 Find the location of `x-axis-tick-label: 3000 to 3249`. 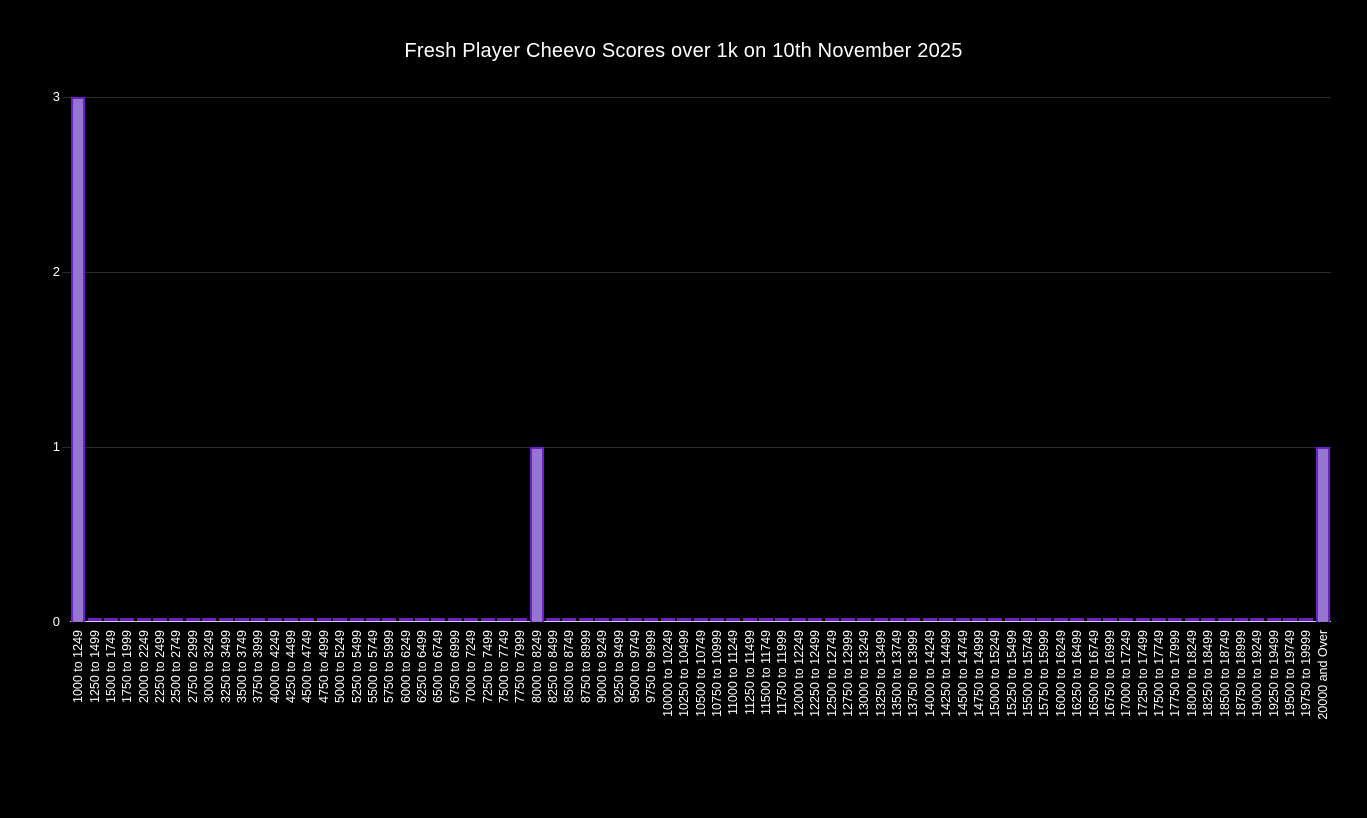

x-axis-tick-label: 3000 to 3249 is located at coordinates (209, 666).